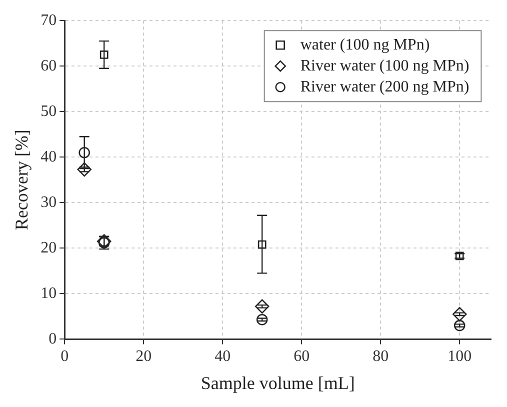  What do you see at coordinates (144, 357) in the screenshot?
I see `x-tick-label: 20` at bounding box center [144, 357].